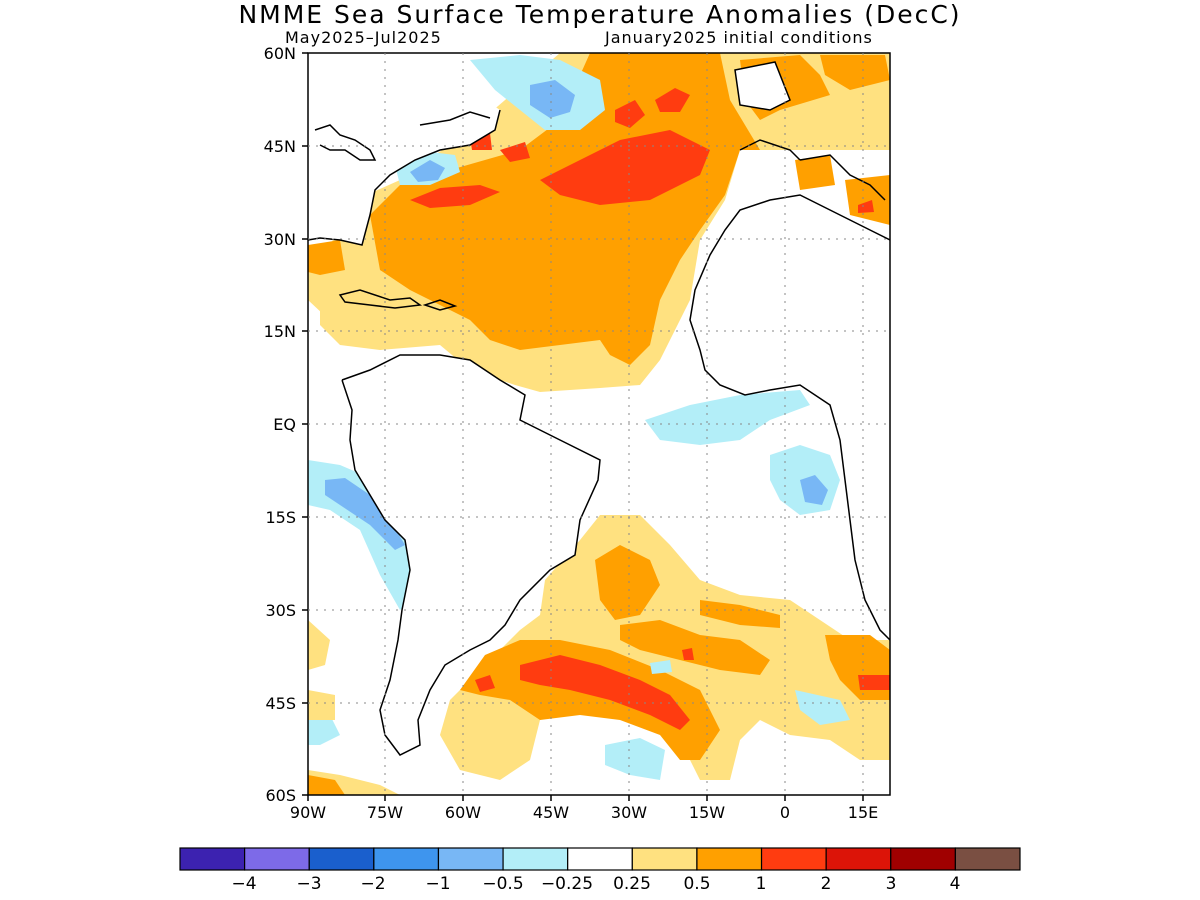 The width and height of the screenshot is (1200, 900). I want to click on colorbar-label: −0.5, so click(502, 884).